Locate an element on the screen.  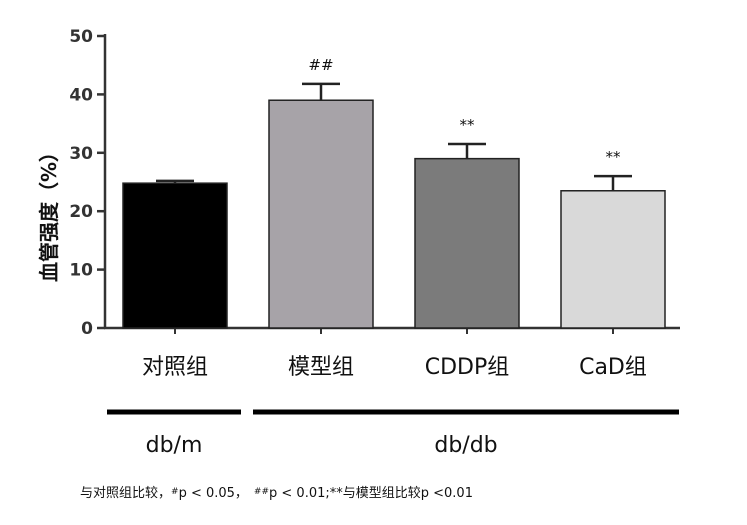
x-category-label: 模型组 is located at coordinates (321, 367).